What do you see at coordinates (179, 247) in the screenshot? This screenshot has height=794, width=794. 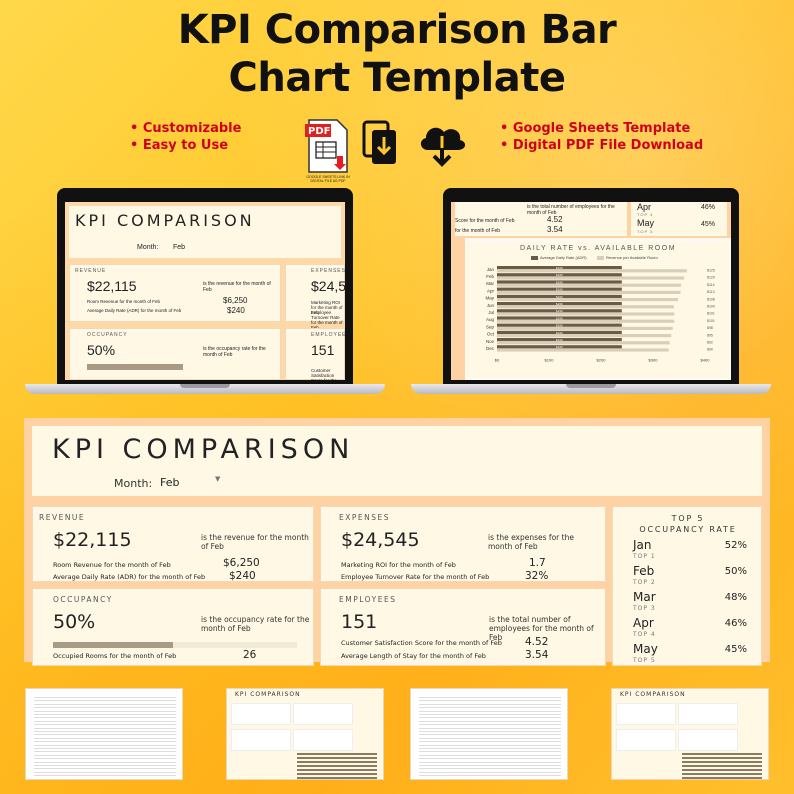 I see `mini-month-value: Feb` at bounding box center [179, 247].